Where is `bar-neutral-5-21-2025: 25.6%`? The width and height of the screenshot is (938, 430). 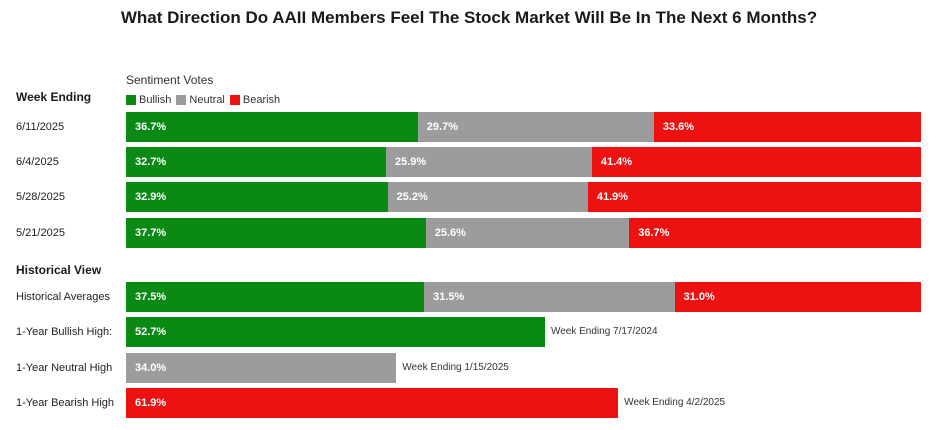 bar-neutral-5-21-2025: 25.6% is located at coordinates (527, 233).